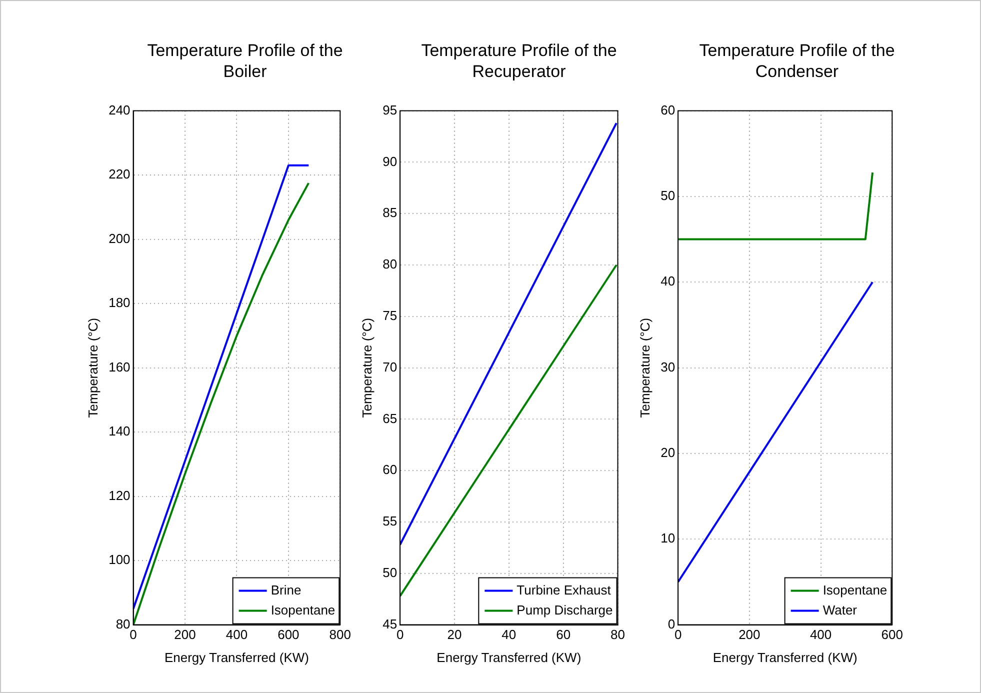 Image resolution: width=981 pixels, height=693 pixels. Describe the element at coordinates (564, 590) in the screenshot. I see `legend-label: Turbine Exhaust` at that location.